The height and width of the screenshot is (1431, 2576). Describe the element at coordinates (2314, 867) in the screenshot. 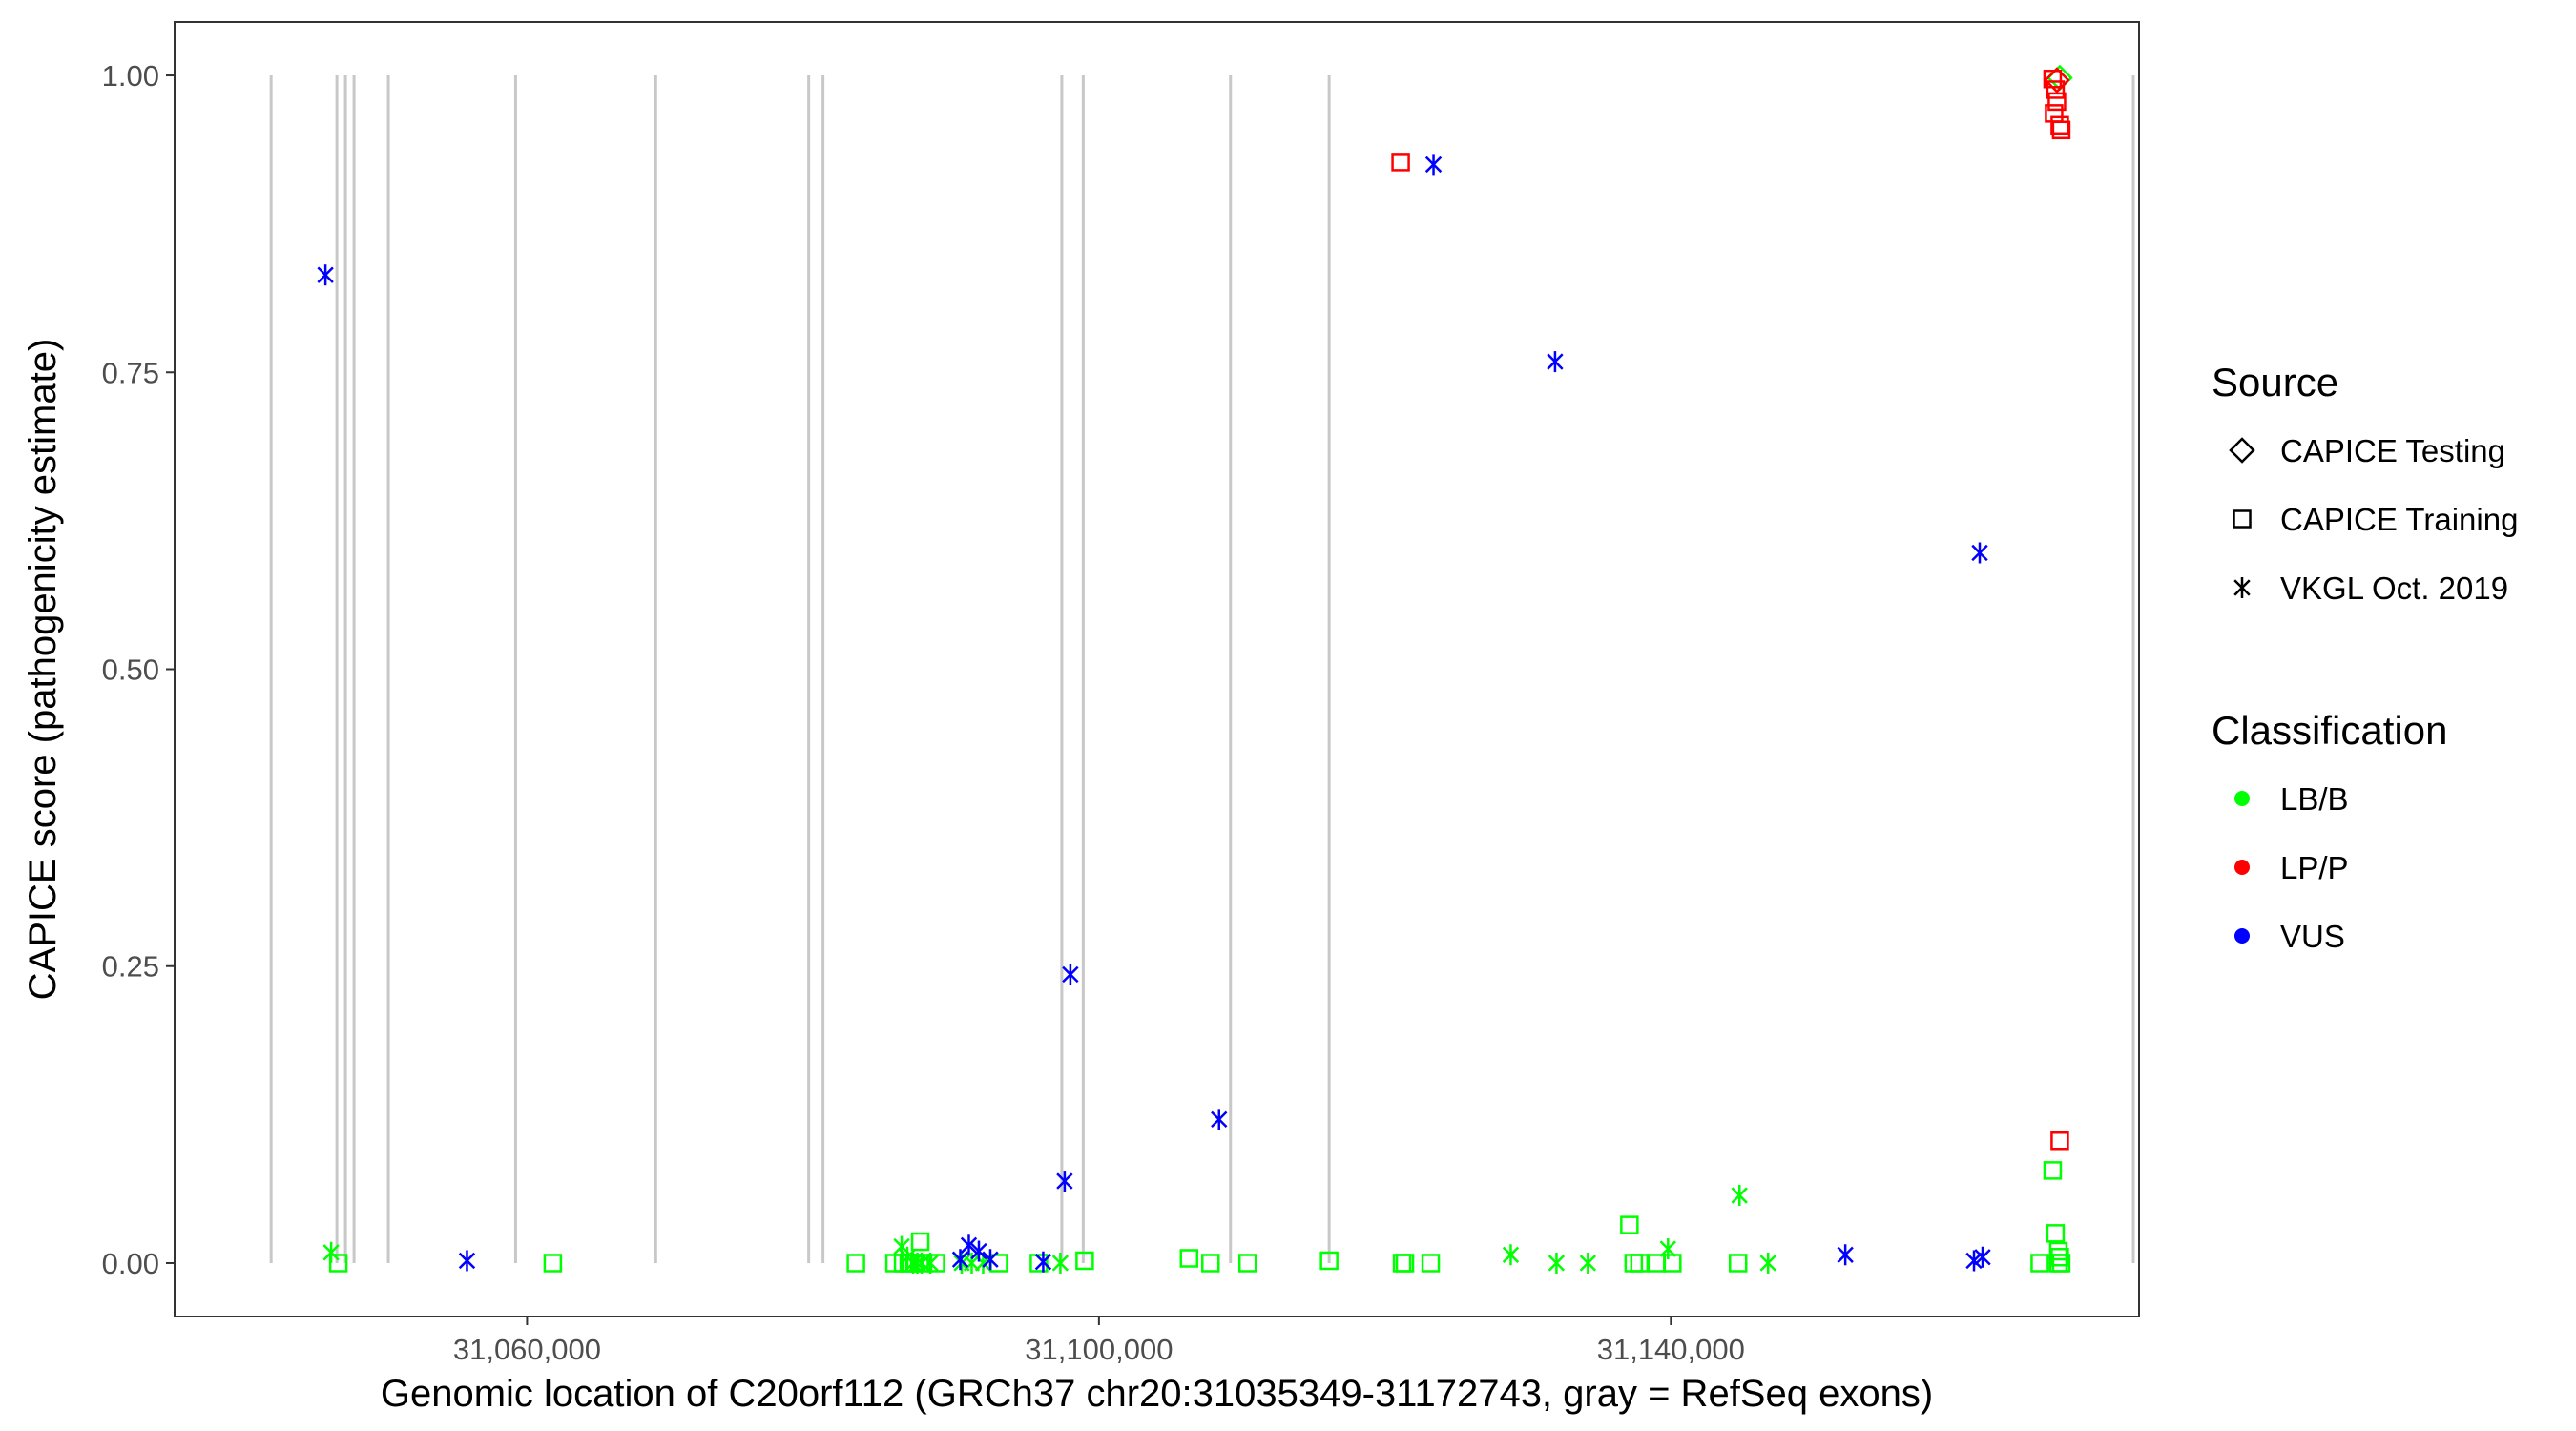

I see `legend-classification-label: LP/P` at that location.